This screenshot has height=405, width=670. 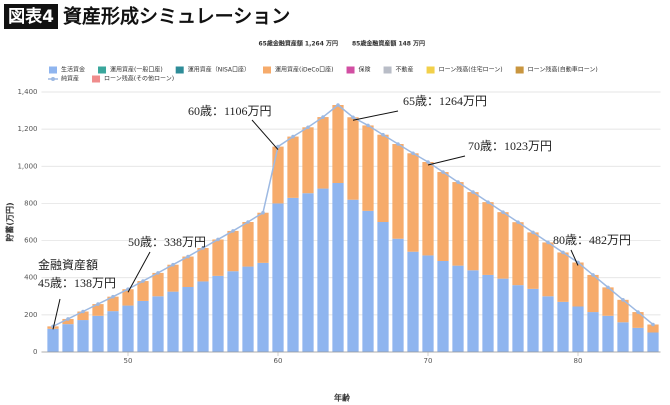 I want to click on annotation: 60歳：1106万円, so click(x=230, y=111).